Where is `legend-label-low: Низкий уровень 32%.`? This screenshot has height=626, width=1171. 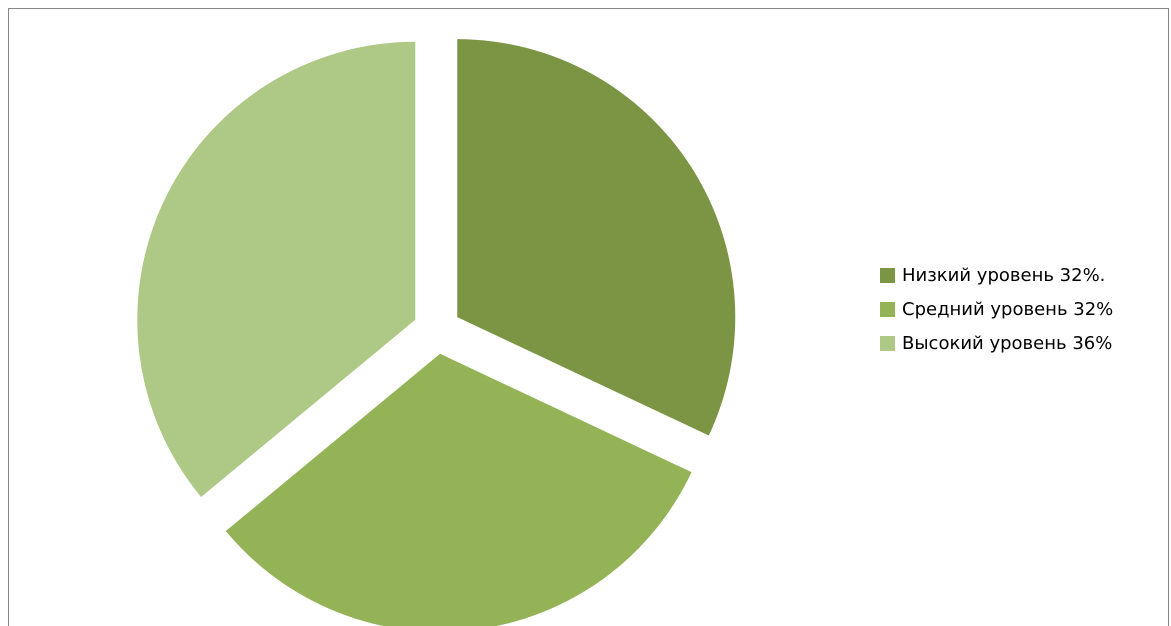
legend-label-low: Низкий уровень 32%. is located at coordinates (1004, 275).